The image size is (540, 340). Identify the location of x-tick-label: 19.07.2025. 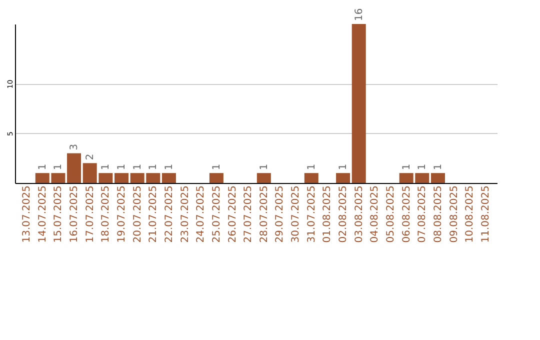
(122, 214).